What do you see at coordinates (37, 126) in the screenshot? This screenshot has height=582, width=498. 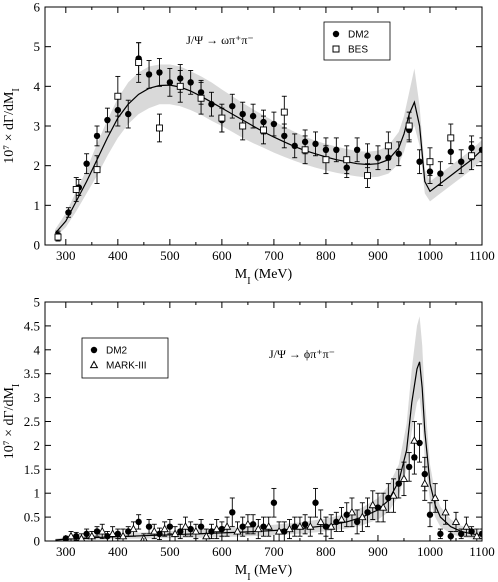 I see `y-tick-label: 3` at bounding box center [37, 126].